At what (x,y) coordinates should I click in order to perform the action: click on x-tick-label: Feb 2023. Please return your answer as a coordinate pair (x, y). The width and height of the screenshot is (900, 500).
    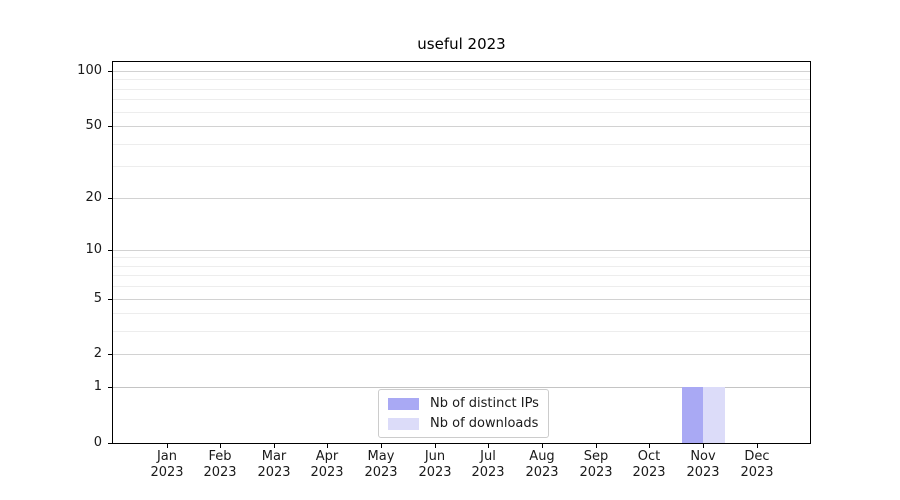
    Looking at the image, I should click on (220, 465).